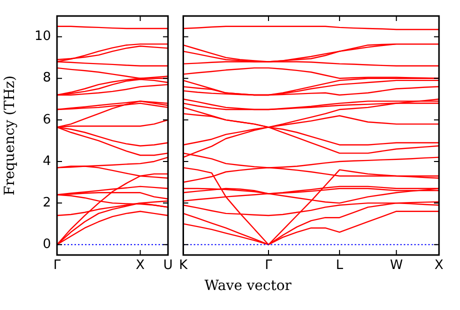 The image size is (460, 310). Describe the element at coordinates (396, 266) in the screenshot. I see `x-tick-label: W` at that location.